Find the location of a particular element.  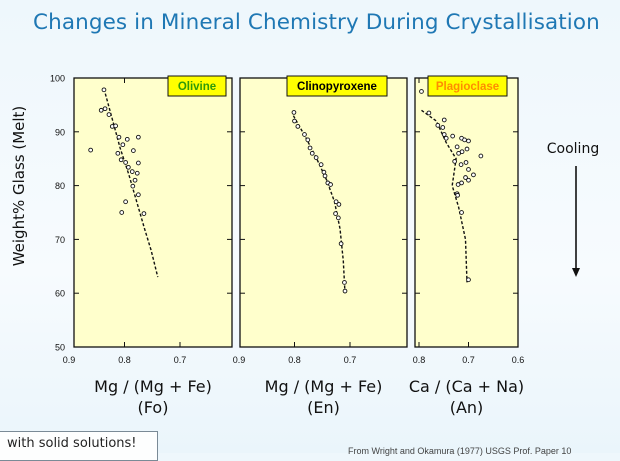

panel-plagioclase: 0.8 0.7 0.6 Plagioclase Ca / (Ca + Na) (An) is located at coordinates (467, 246).